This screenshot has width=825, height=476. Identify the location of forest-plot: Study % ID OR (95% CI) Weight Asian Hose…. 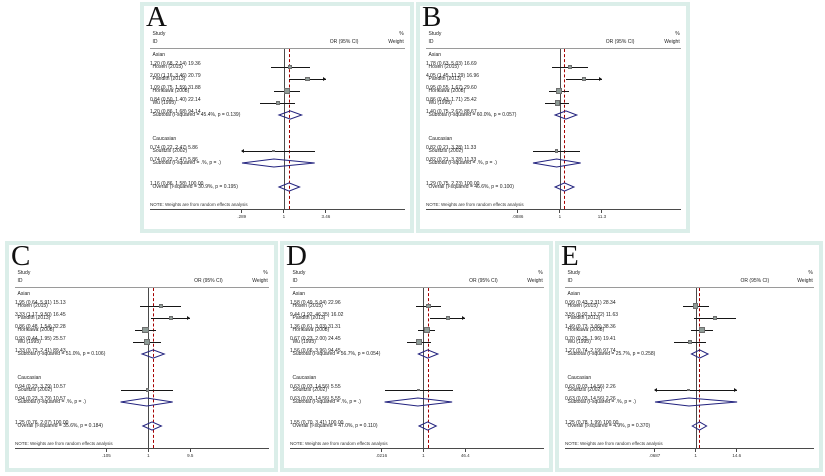
(142, 364).